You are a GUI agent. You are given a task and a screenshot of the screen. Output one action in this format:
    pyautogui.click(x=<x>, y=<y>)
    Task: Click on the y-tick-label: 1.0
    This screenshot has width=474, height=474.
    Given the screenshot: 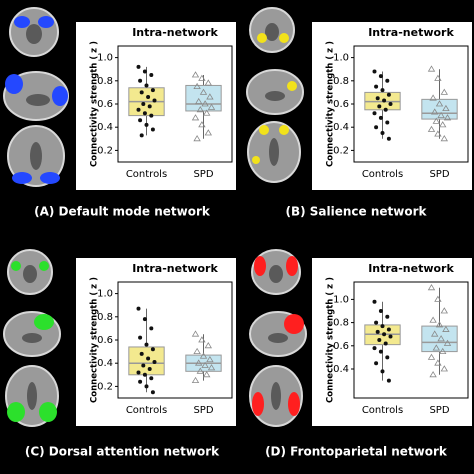 What is the action you would take?
    pyautogui.click(x=341, y=58)
    